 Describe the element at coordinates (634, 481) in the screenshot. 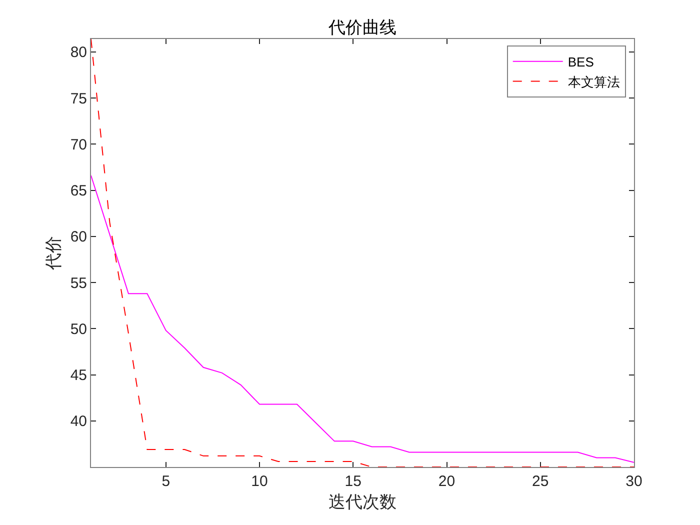

I see `x-tick-label: 30` at that location.